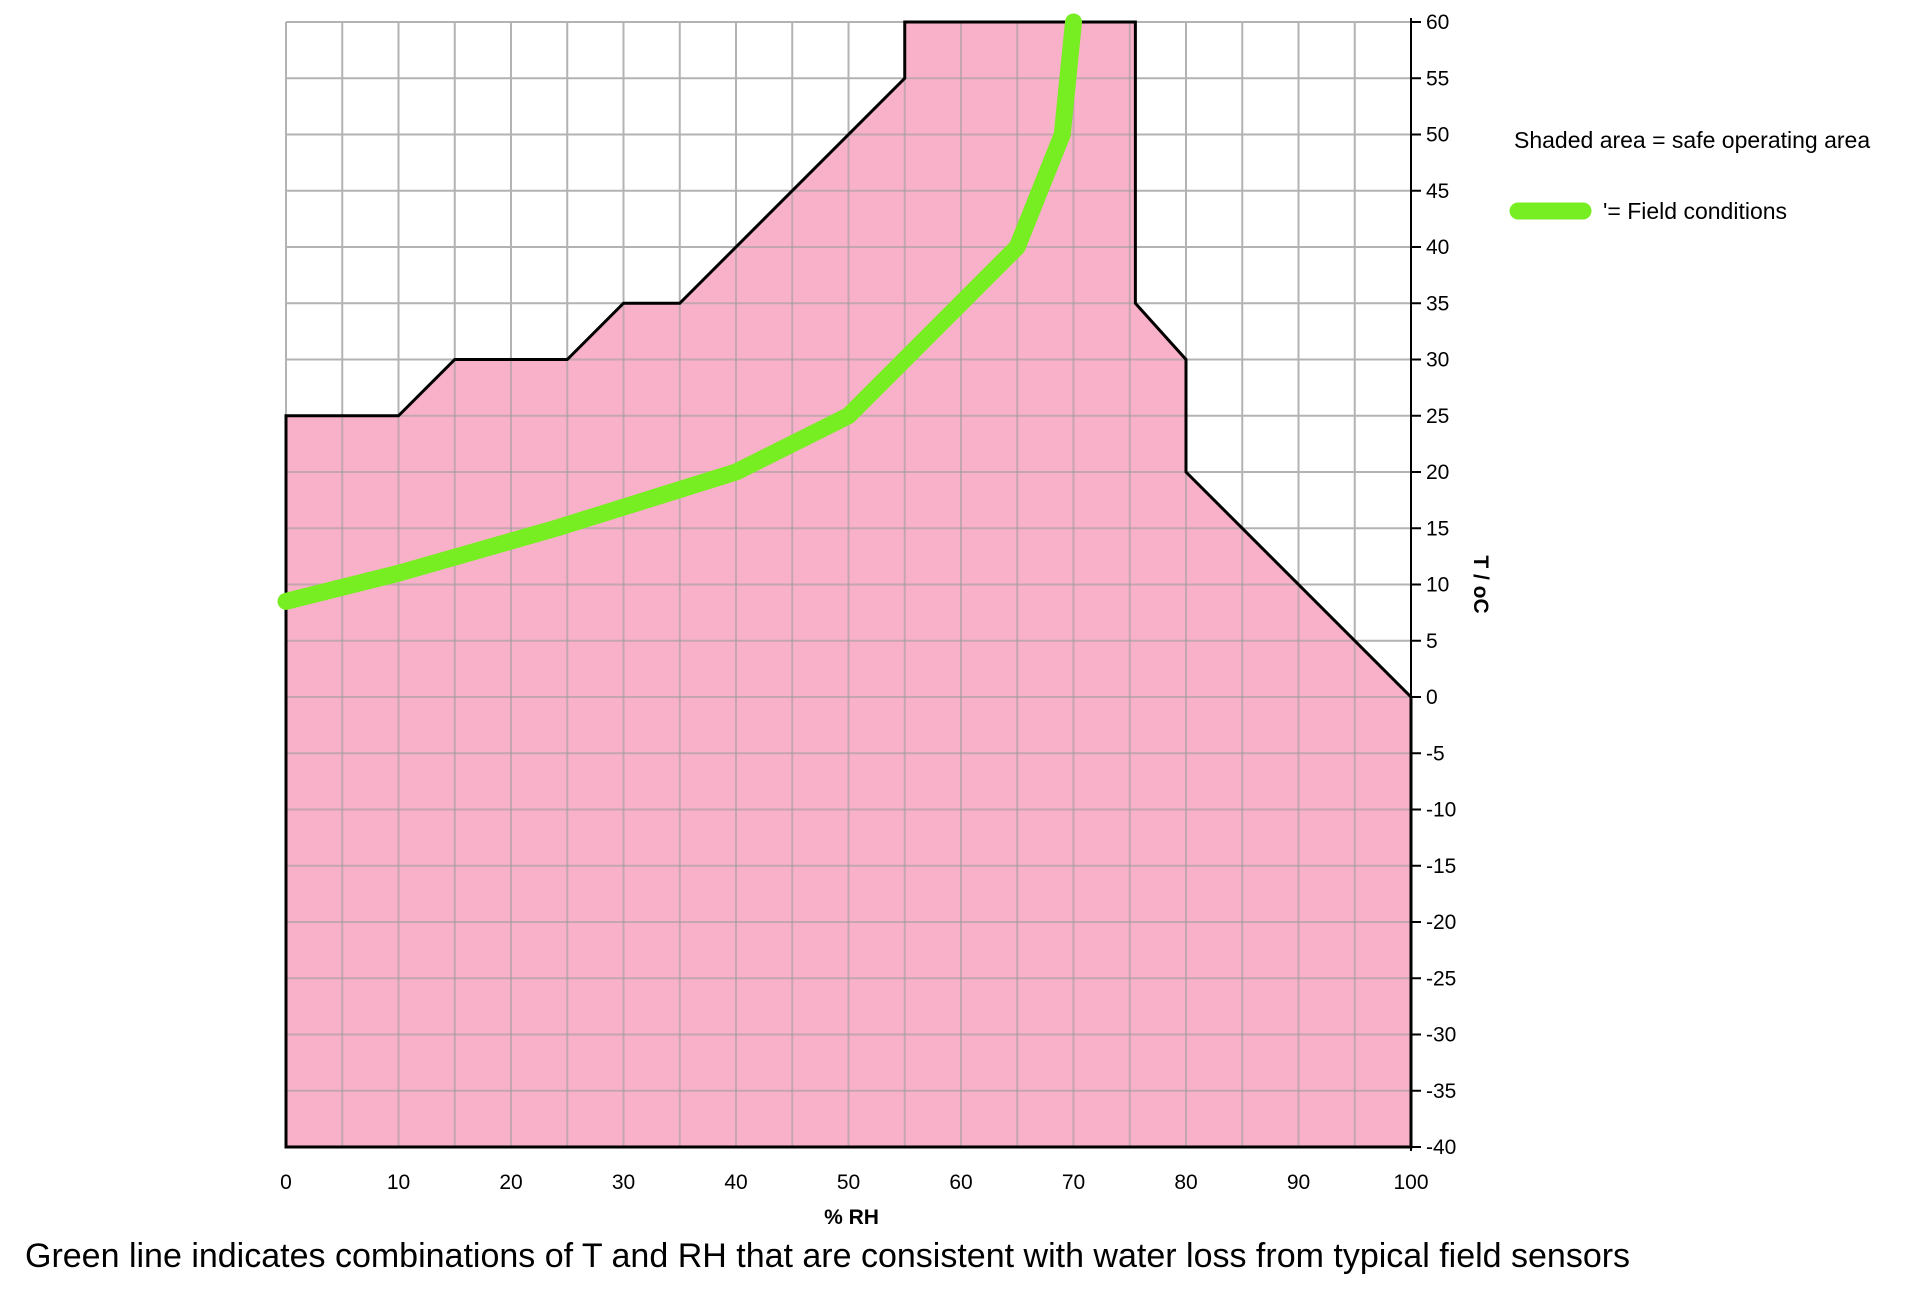  Describe the element at coordinates (1441, 1035) in the screenshot. I see `y-tick-label: -30` at that location.